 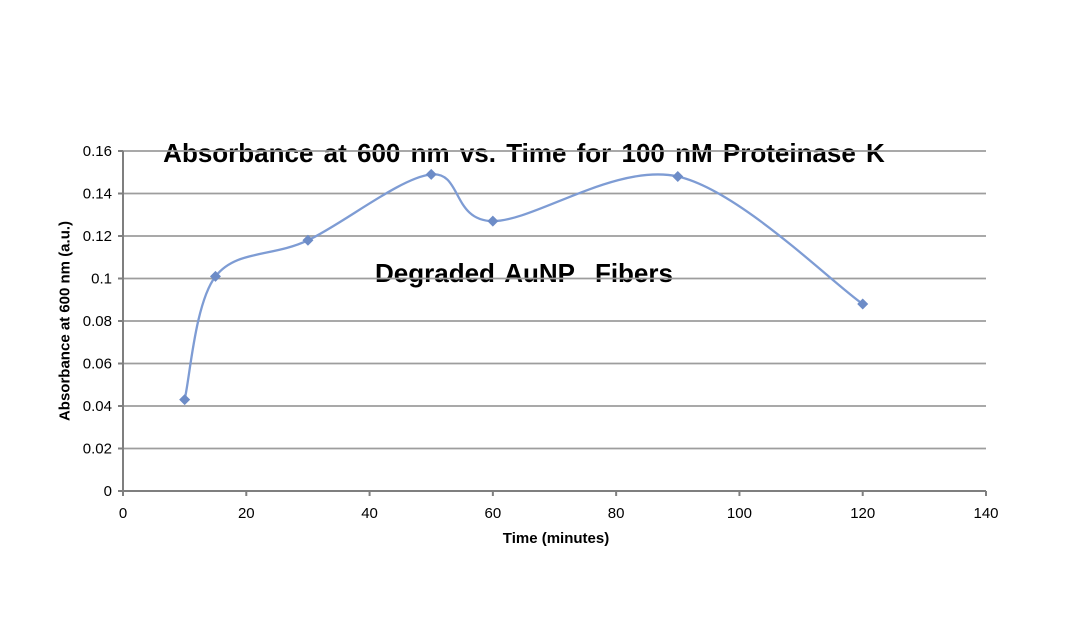 What do you see at coordinates (101, 279) in the screenshot?
I see `y-tick-label: 0.1` at bounding box center [101, 279].